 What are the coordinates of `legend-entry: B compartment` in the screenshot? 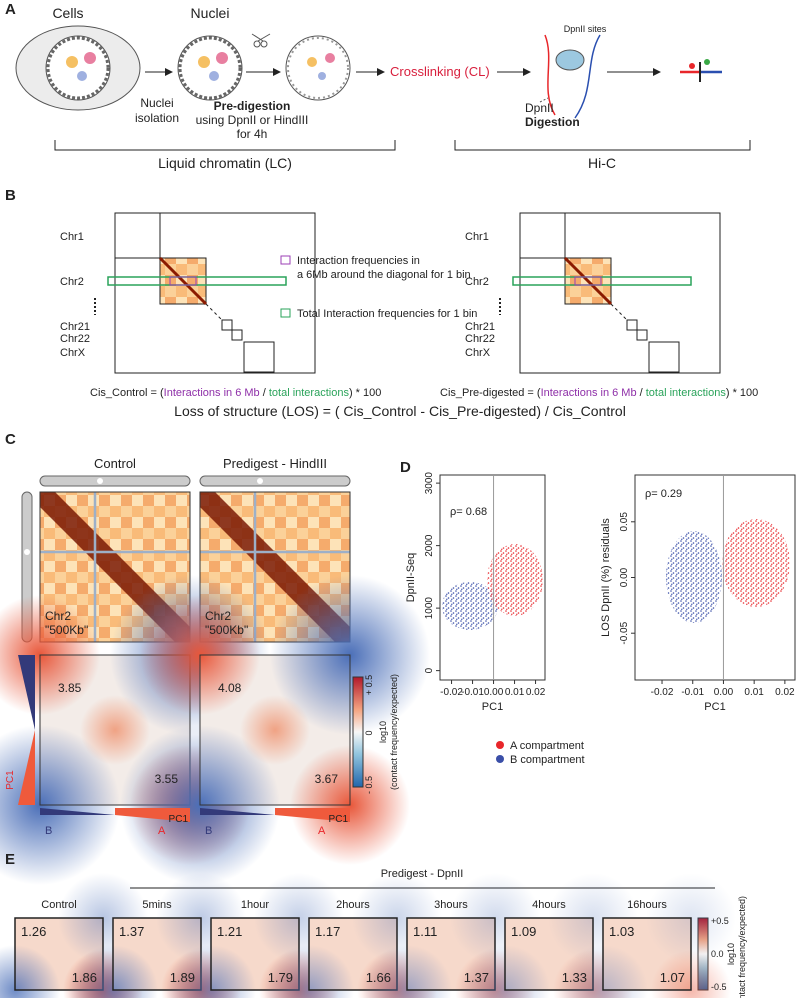 It's located at (547, 760).